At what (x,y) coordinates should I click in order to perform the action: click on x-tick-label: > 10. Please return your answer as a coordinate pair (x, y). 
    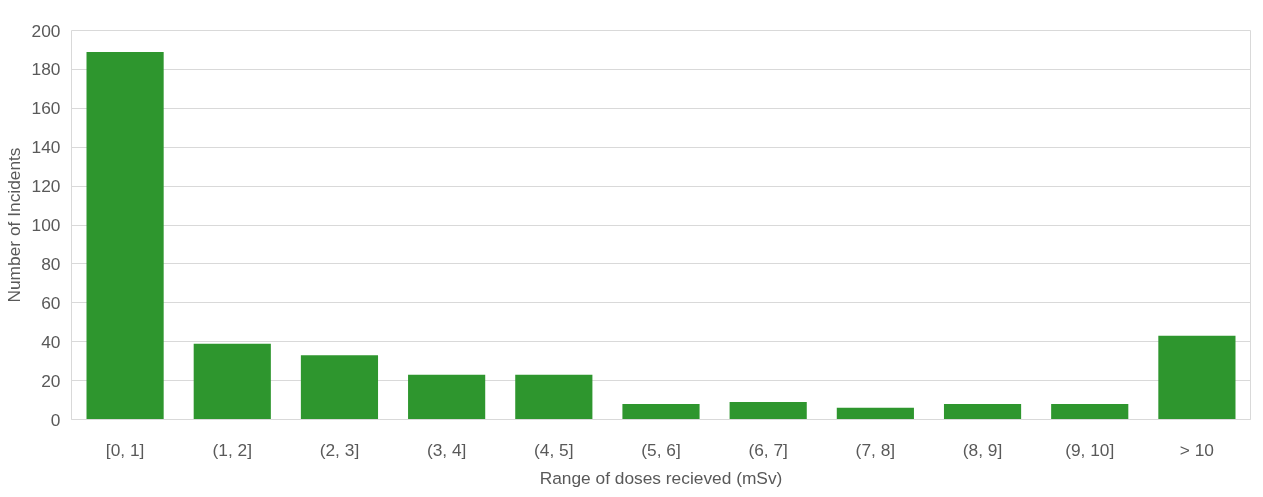
    Looking at the image, I should click on (1197, 449).